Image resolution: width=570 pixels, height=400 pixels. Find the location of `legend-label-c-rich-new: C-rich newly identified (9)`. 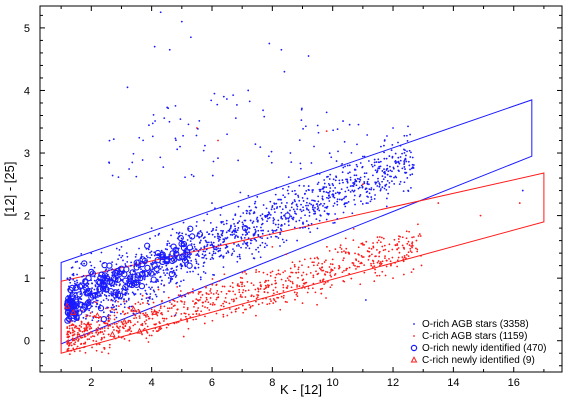

legend-label-c-rich-new: C-rich newly identified (9) is located at coordinates (478, 360).